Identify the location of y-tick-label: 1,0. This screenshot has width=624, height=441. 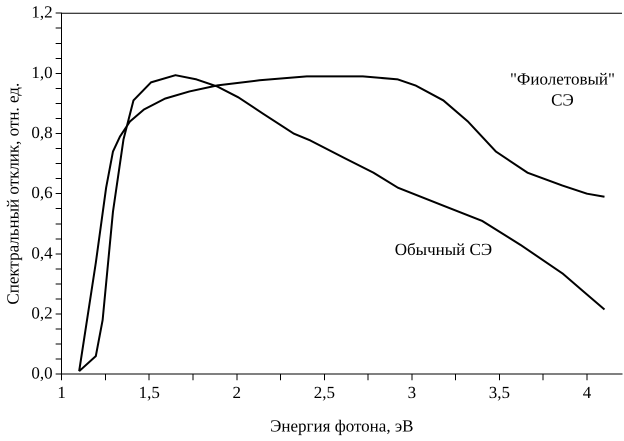
(42, 72).